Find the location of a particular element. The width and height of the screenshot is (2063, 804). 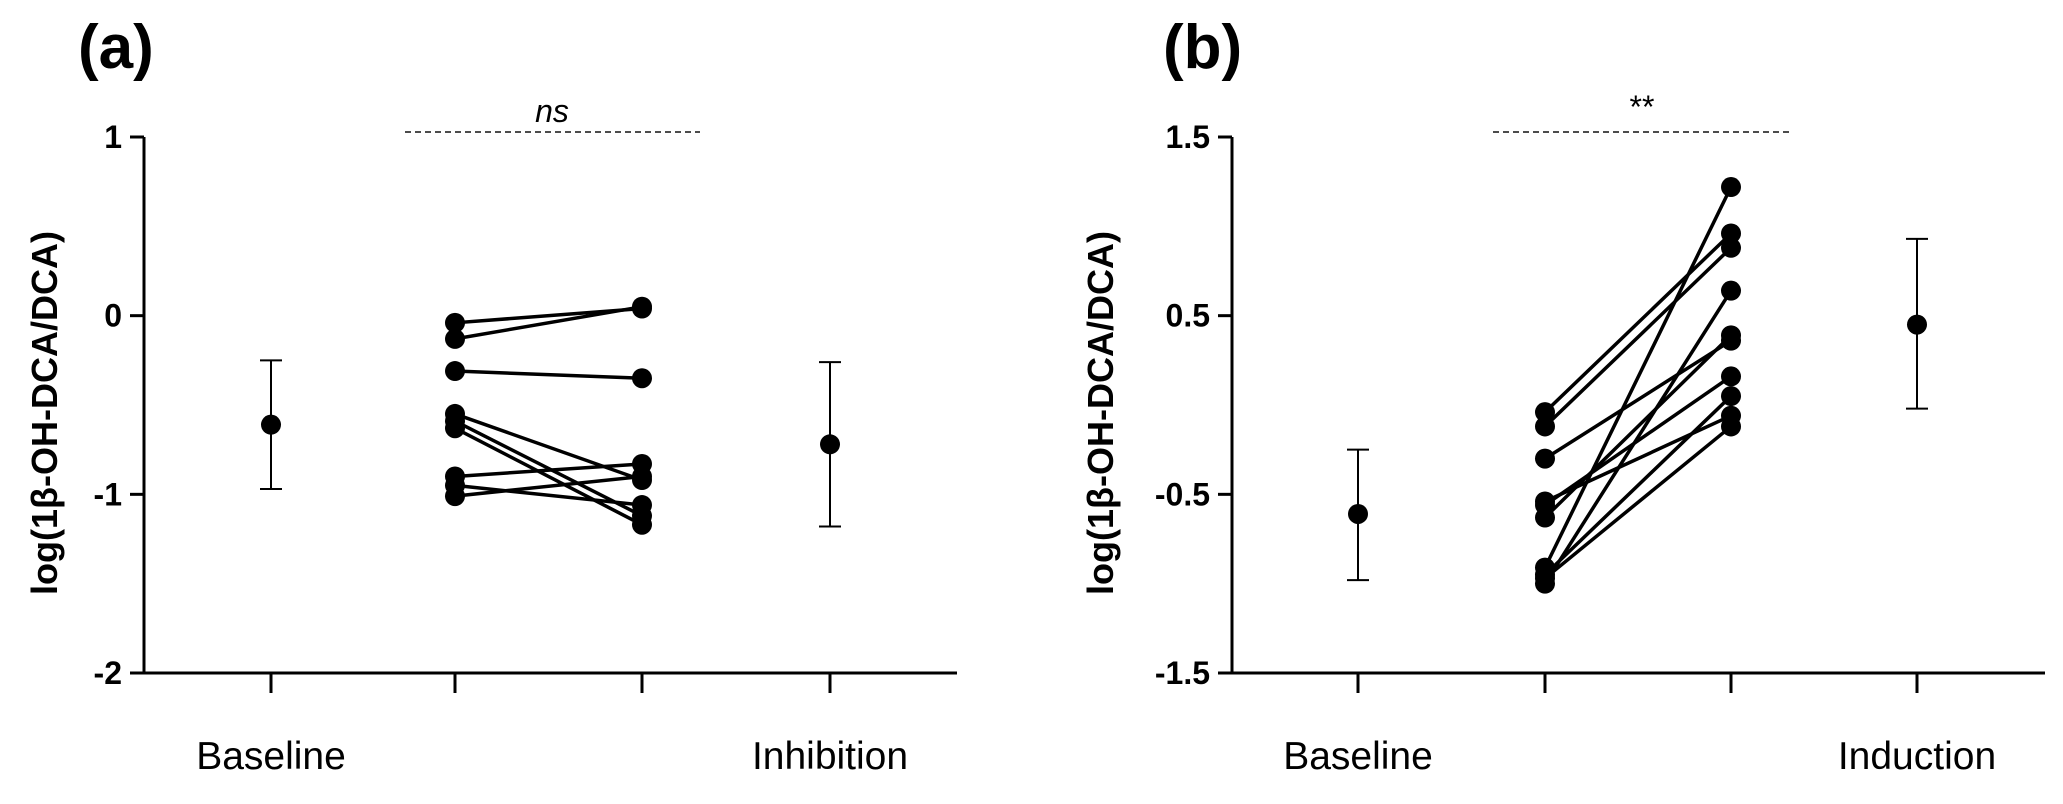

panel-b-y-tick-label: 0.5 is located at coordinates (1188, 316).